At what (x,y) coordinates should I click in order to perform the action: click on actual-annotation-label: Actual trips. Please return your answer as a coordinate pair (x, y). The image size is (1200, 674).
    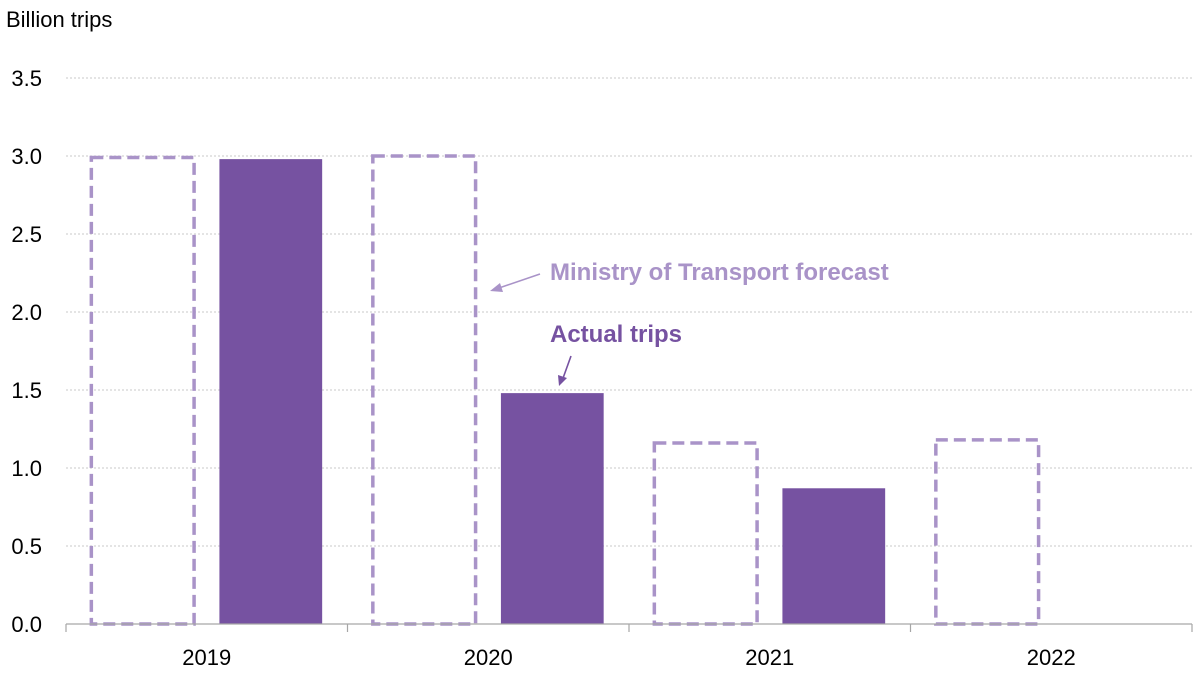
    Looking at the image, I should click on (616, 334).